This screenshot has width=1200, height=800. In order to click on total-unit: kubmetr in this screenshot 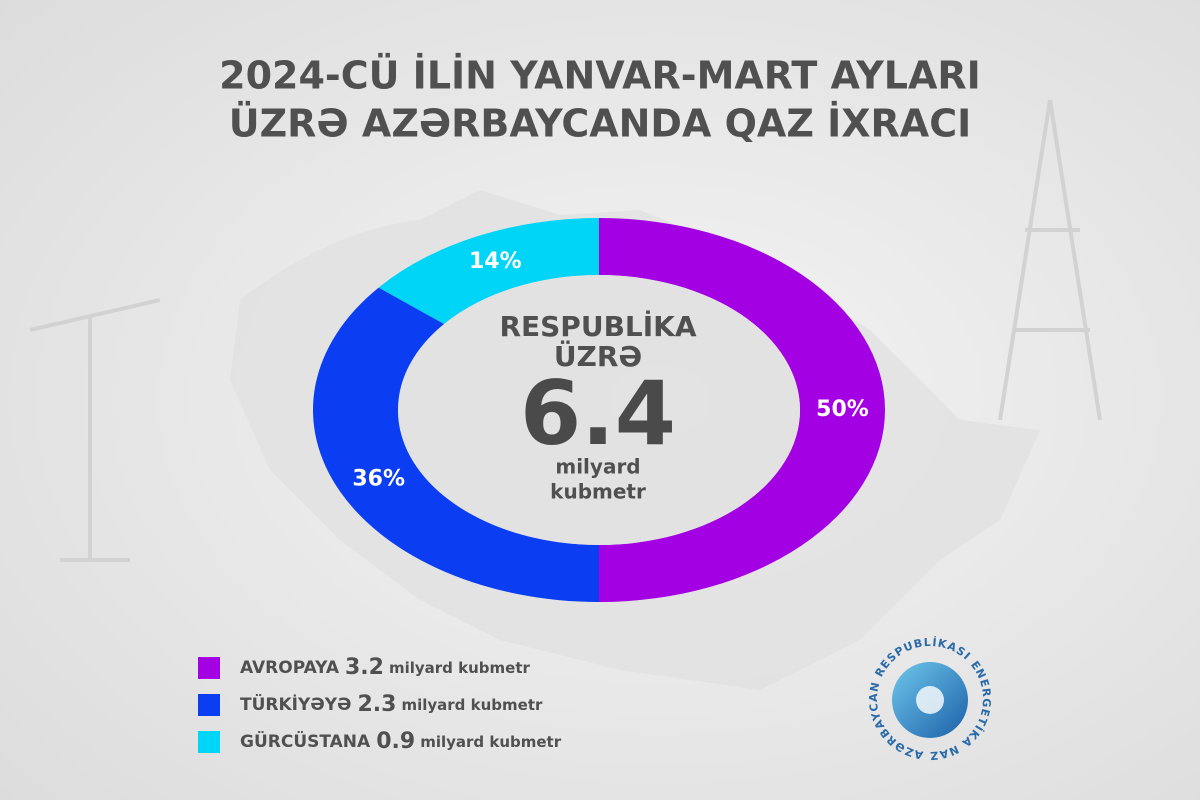, I will do `click(598, 492)`.